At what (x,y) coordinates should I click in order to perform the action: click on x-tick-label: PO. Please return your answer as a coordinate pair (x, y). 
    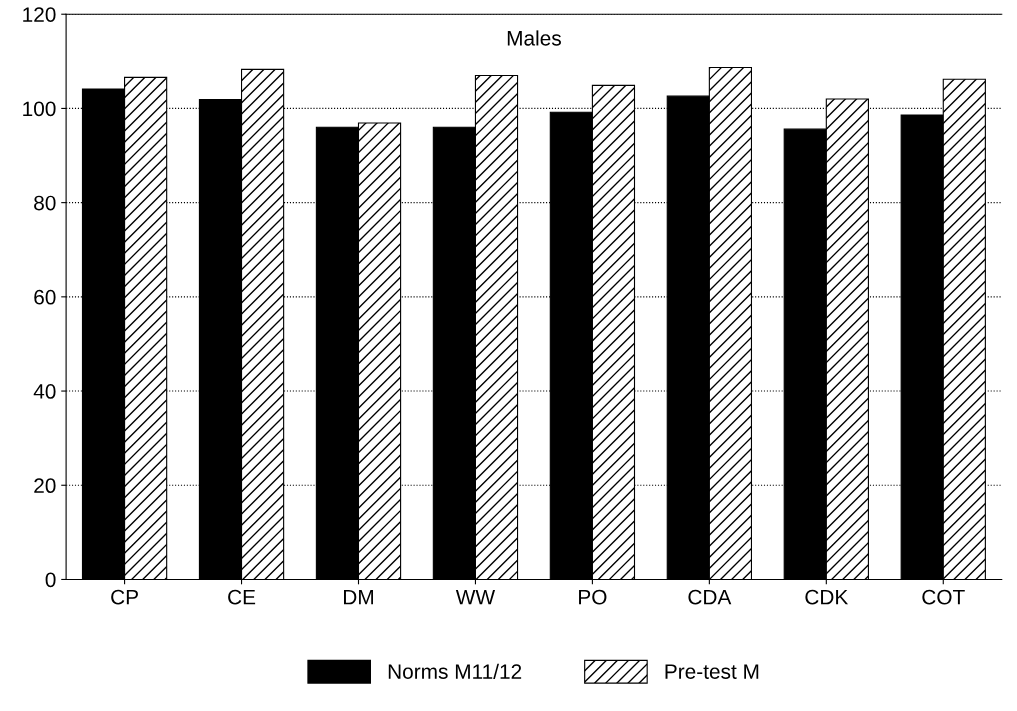
    Looking at the image, I should click on (593, 597).